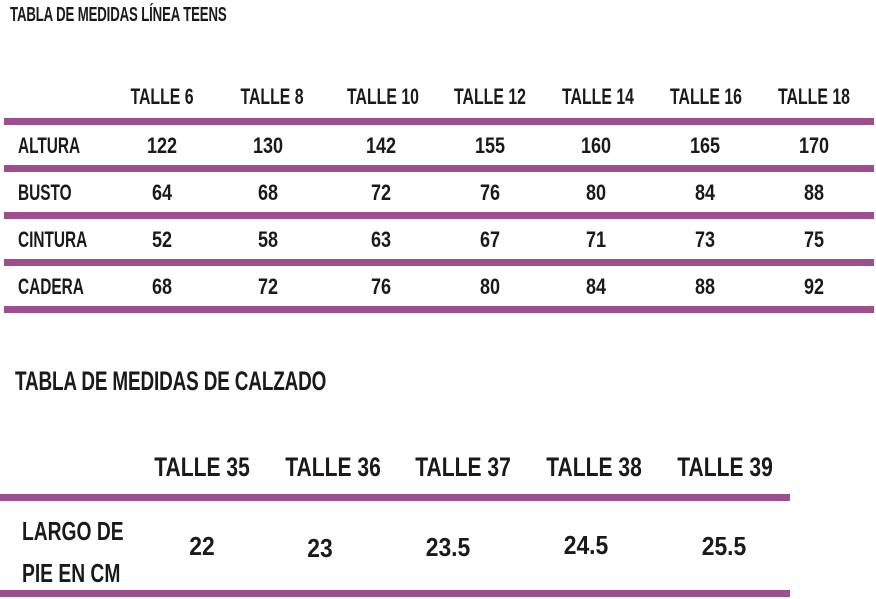  Describe the element at coordinates (596, 145) in the screenshot. I see `table-cell: 160` at that location.